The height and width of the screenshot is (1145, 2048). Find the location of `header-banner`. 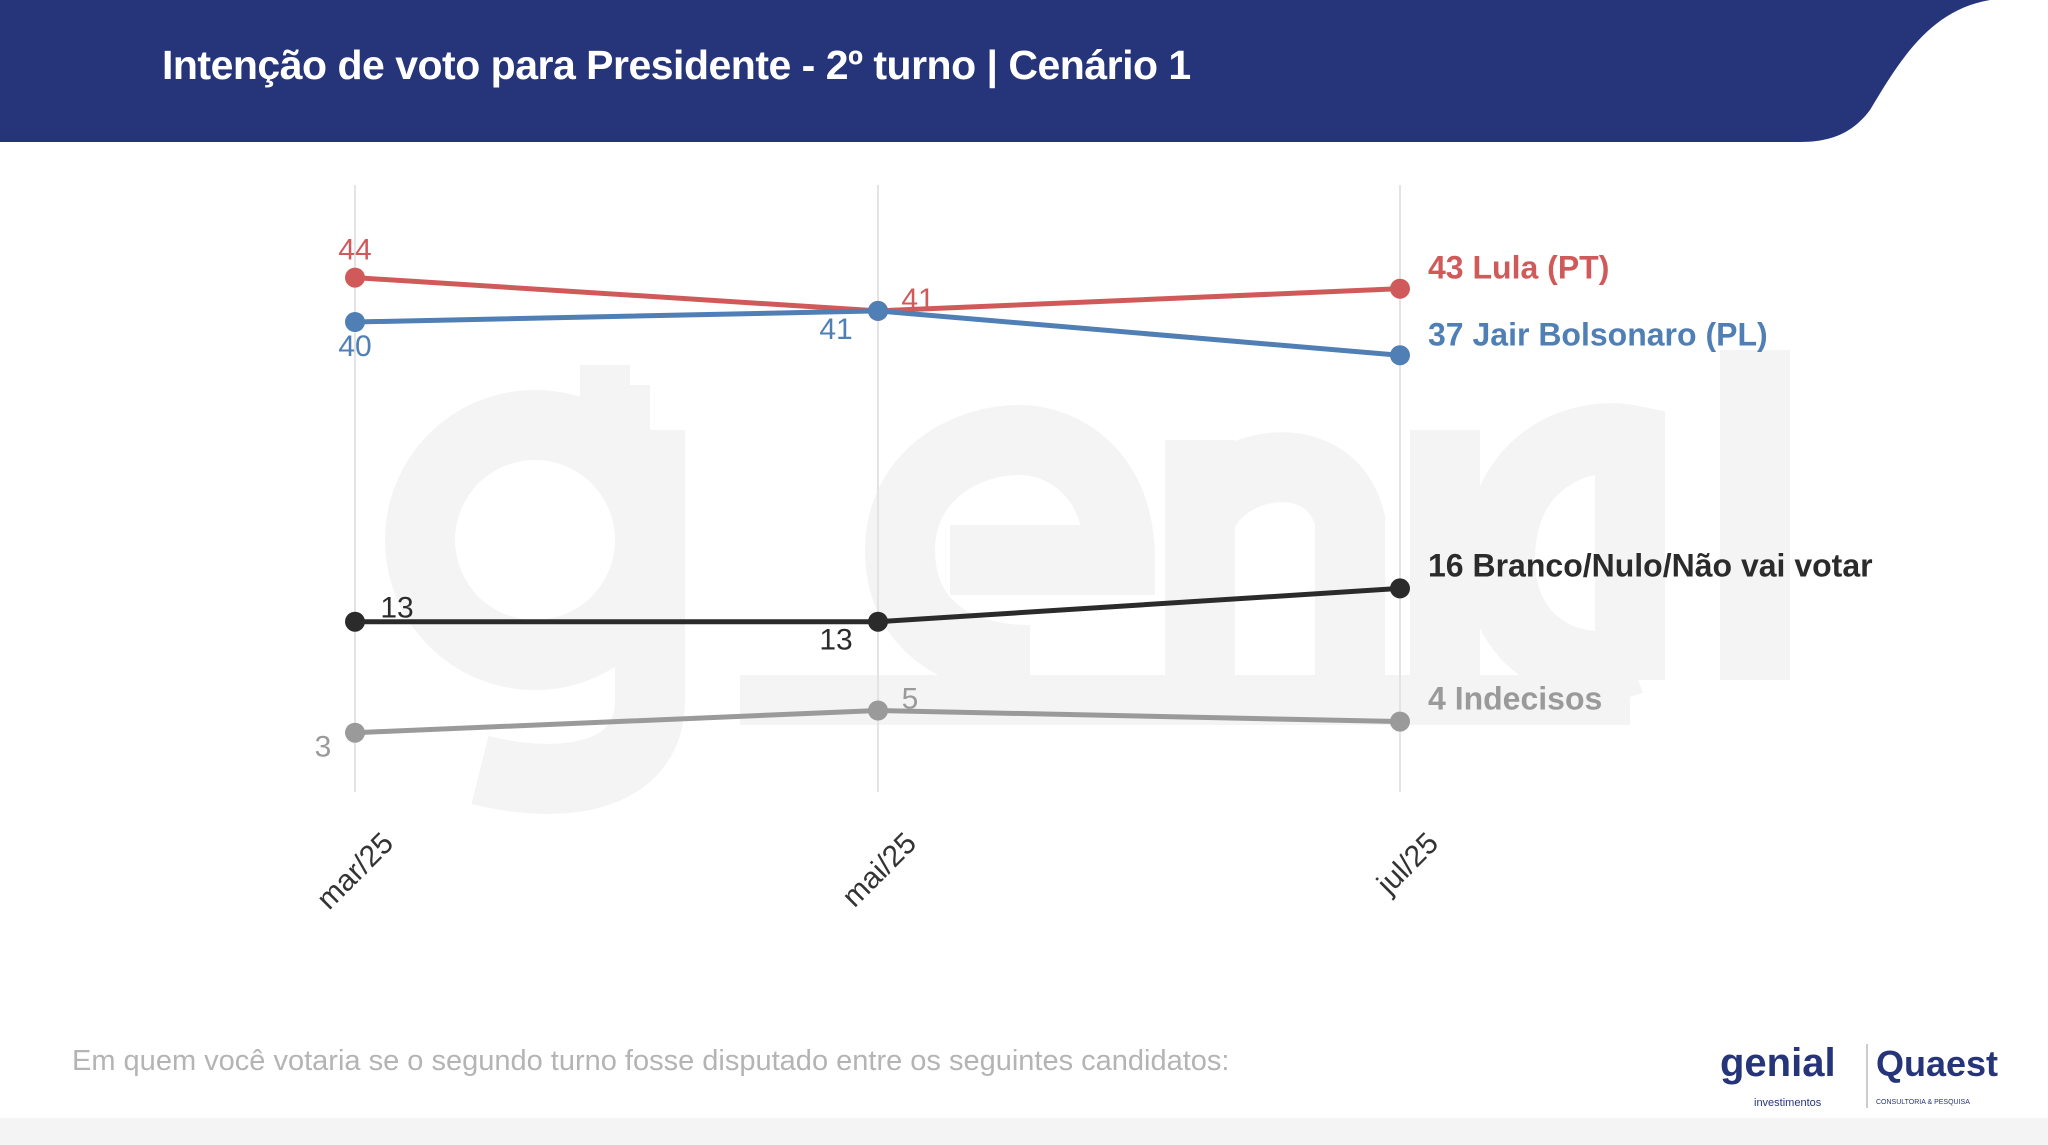

header-banner is located at coordinates (995, 71).